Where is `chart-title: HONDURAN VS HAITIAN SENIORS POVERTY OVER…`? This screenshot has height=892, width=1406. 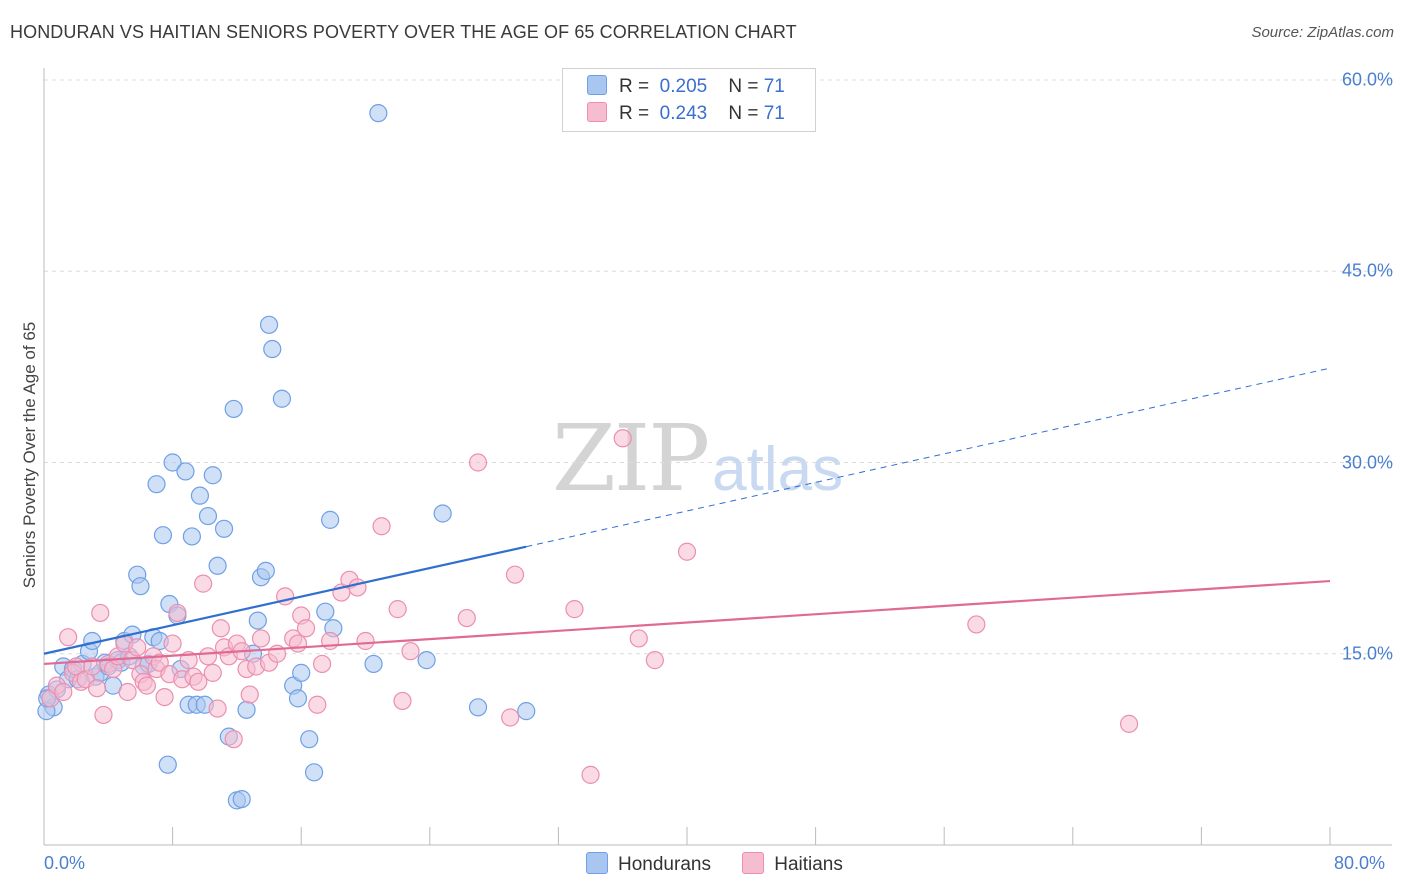
chart-title: HONDURAN VS HAITIAN SENIORS POVERTY OVER… is located at coordinates (403, 32).